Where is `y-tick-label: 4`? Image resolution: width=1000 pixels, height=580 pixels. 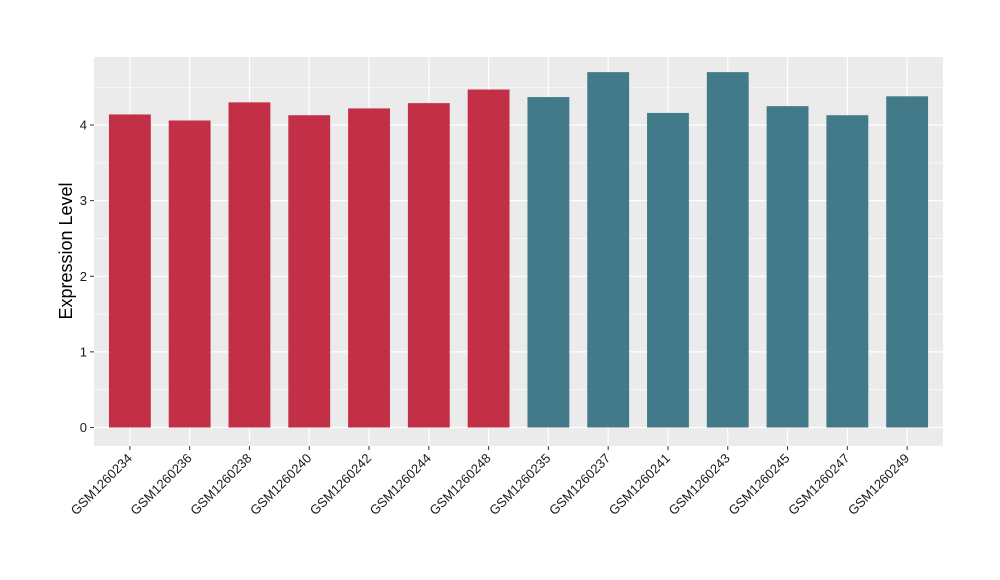 y-tick-label: 4 is located at coordinates (83, 125).